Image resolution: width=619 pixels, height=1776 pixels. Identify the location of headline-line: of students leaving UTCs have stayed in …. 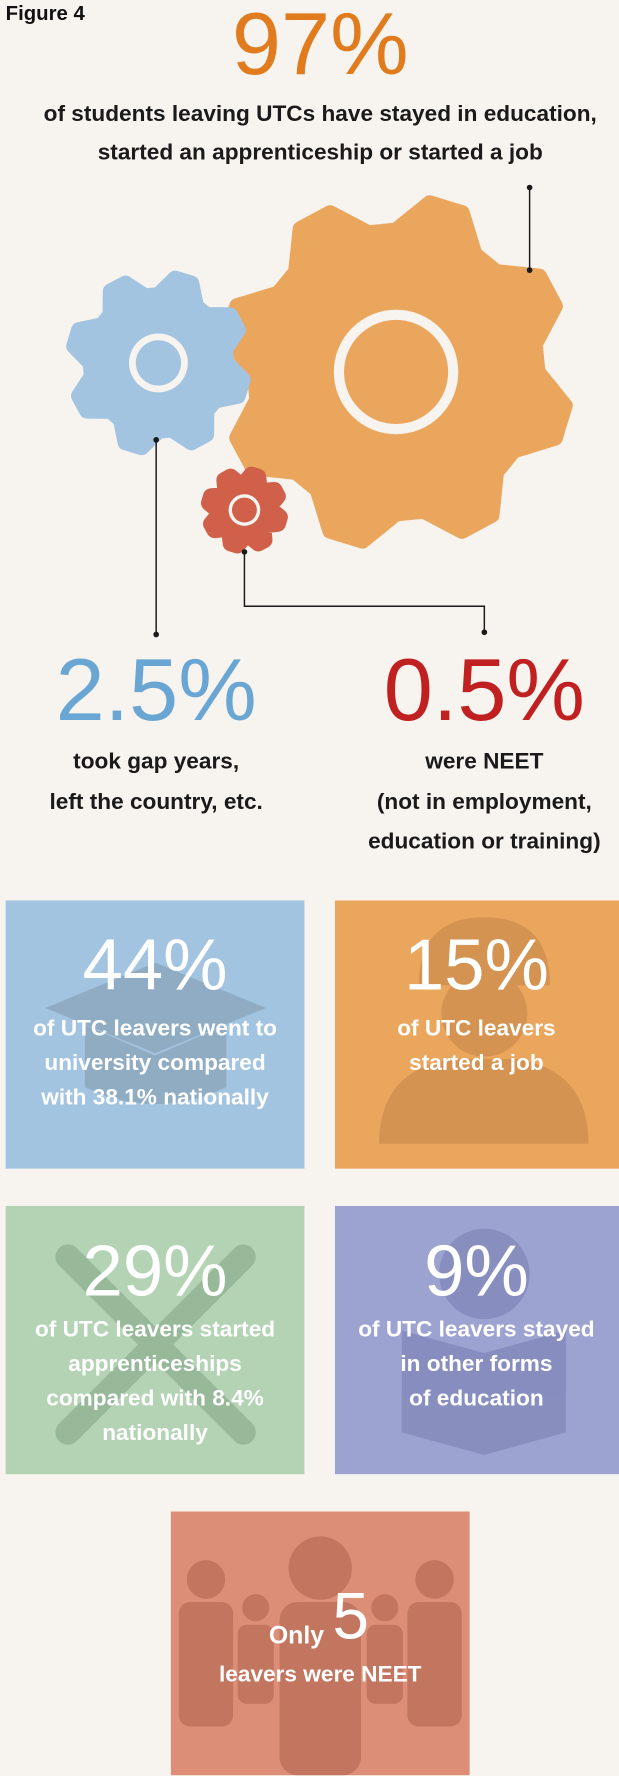
(320, 113).